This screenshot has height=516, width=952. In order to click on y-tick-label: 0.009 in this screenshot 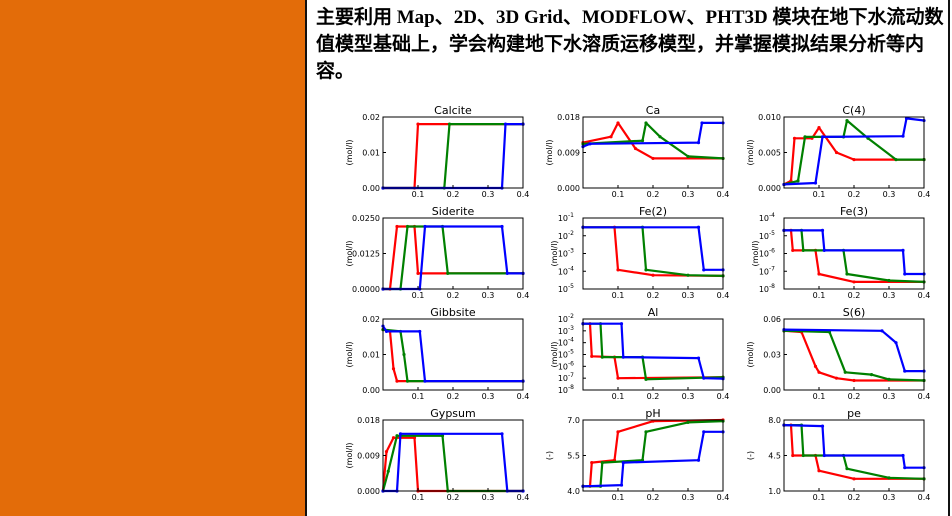, I will do `click(368, 456)`.